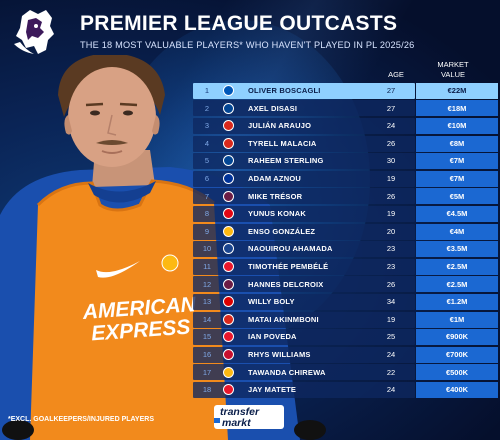  What do you see at coordinates (273, 108) in the screenshot?
I see `player-name: AXEL DISASI` at bounding box center [273, 108].